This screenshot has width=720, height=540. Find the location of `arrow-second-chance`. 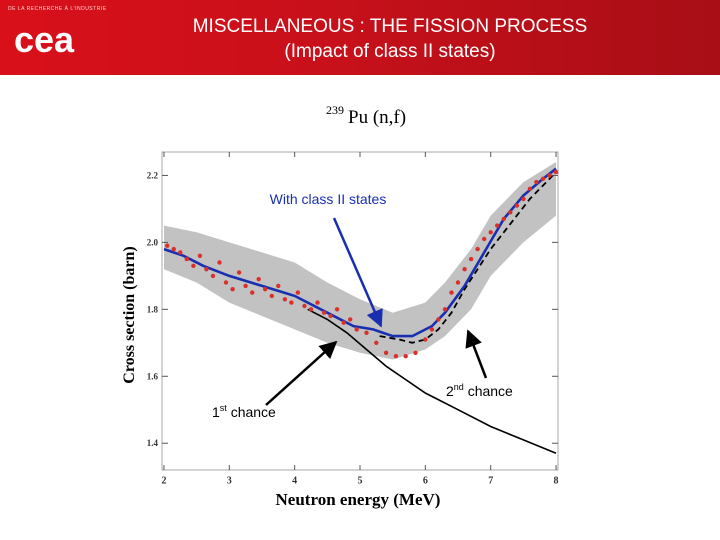

arrow-second-chance is located at coordinates (476, 354).